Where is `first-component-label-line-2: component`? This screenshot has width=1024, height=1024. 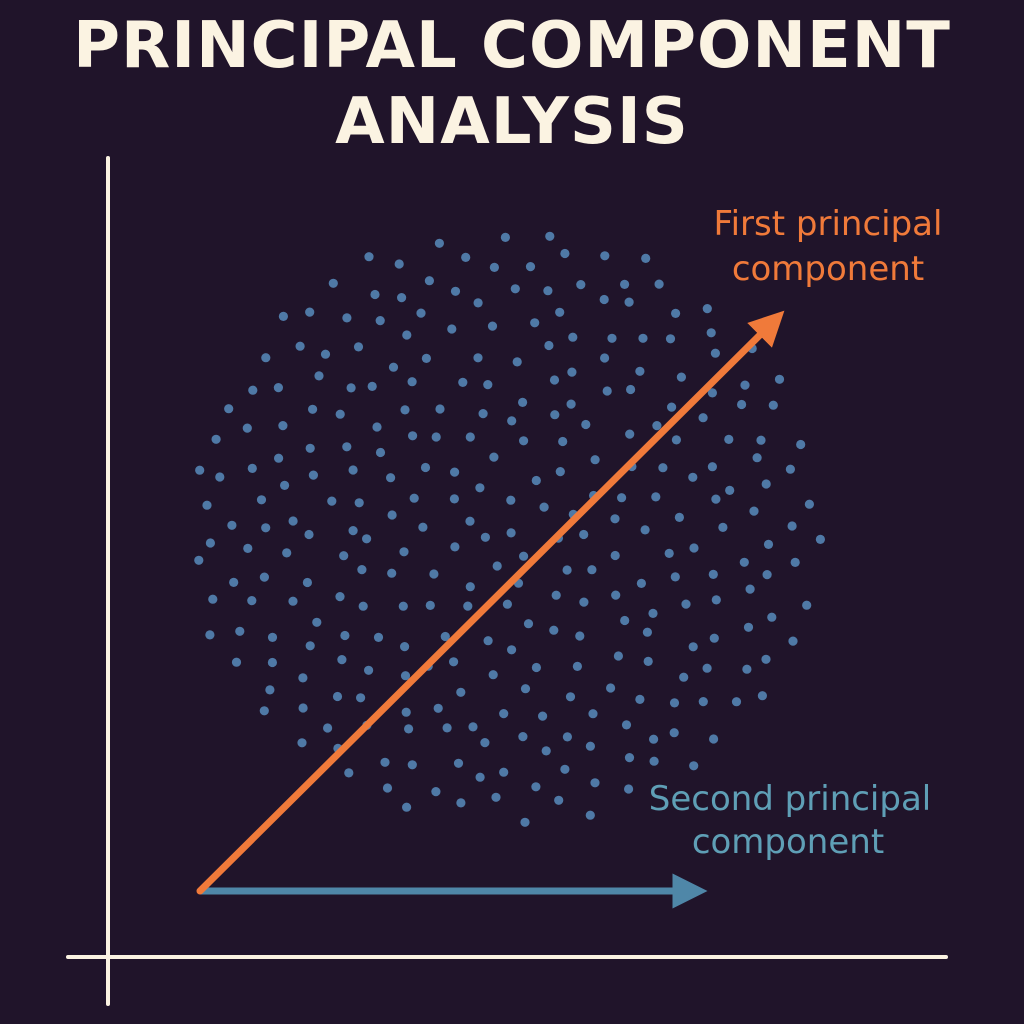
first-component-label-line-2: component is located at coordinates (828, 269).